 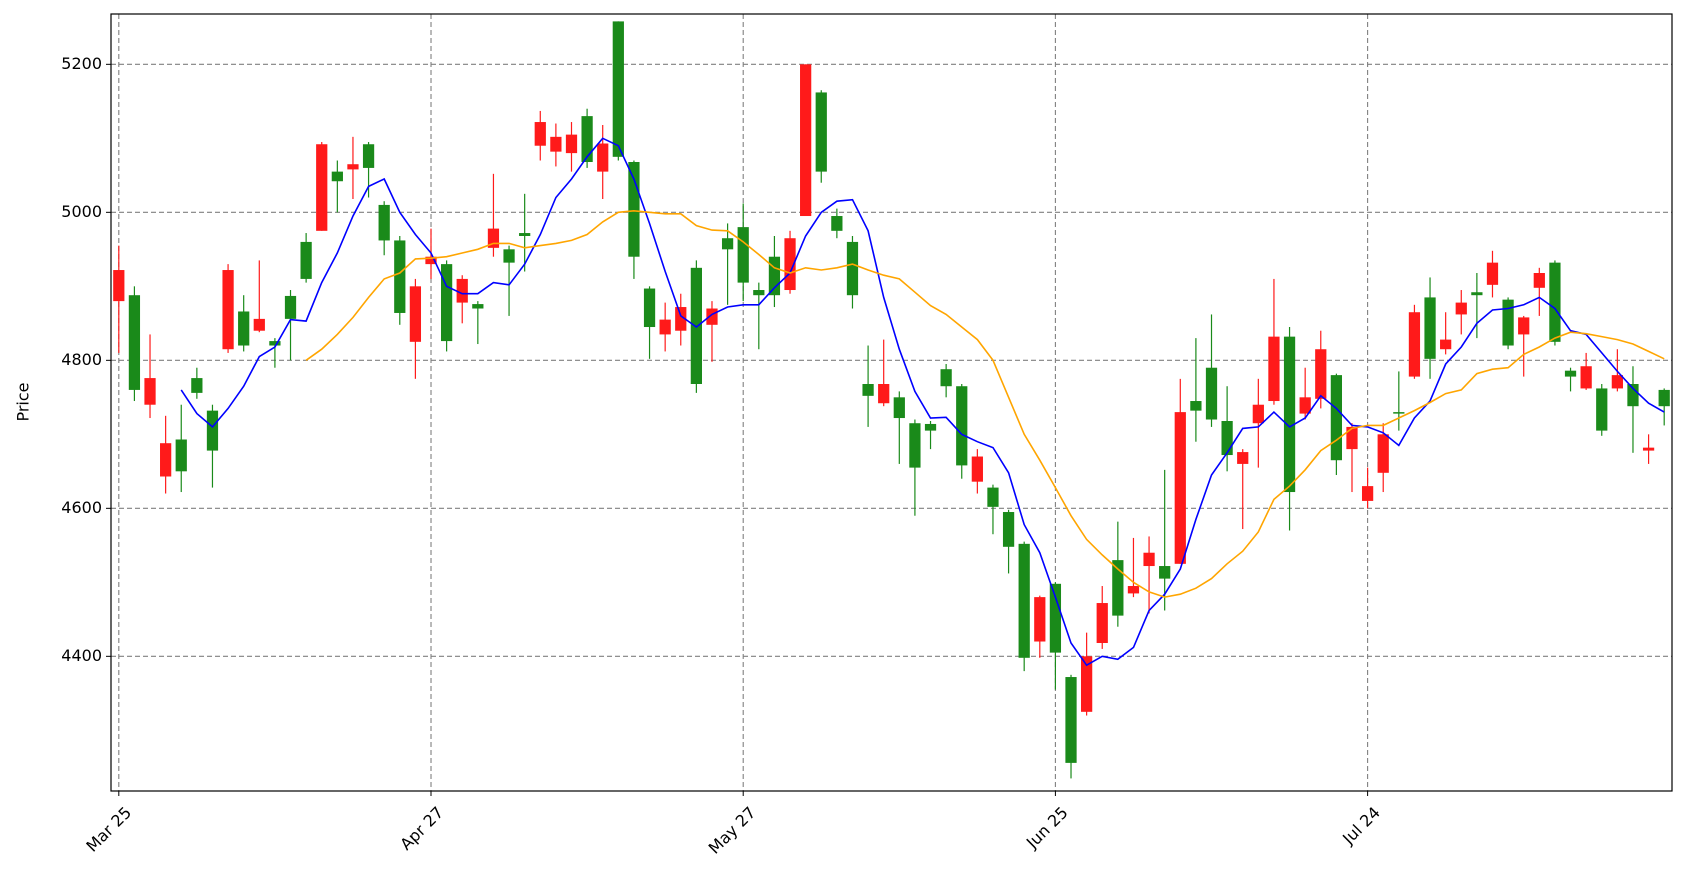 I want to click on y-tick-label: 5200, so click(x=81, y=63).